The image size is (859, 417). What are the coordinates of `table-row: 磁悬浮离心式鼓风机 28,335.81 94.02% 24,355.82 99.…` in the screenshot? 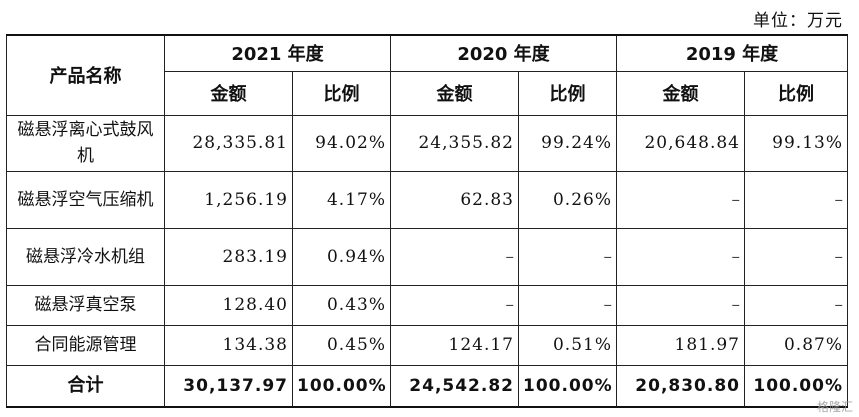 It's located at (427, 143).